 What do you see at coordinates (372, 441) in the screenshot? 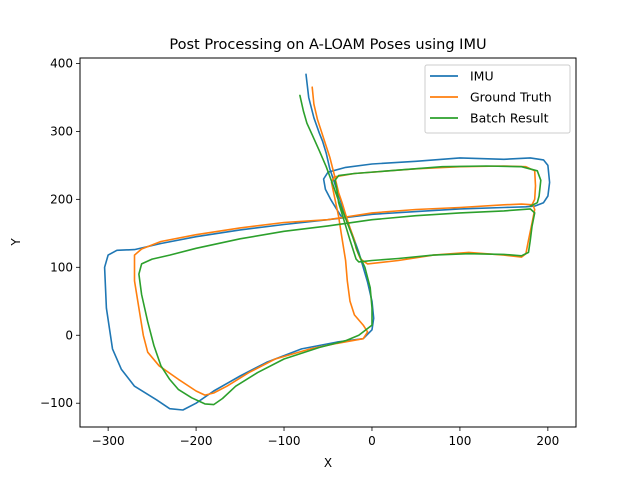
I see `x-tick-label: 0` at bounding box center [372, 441].